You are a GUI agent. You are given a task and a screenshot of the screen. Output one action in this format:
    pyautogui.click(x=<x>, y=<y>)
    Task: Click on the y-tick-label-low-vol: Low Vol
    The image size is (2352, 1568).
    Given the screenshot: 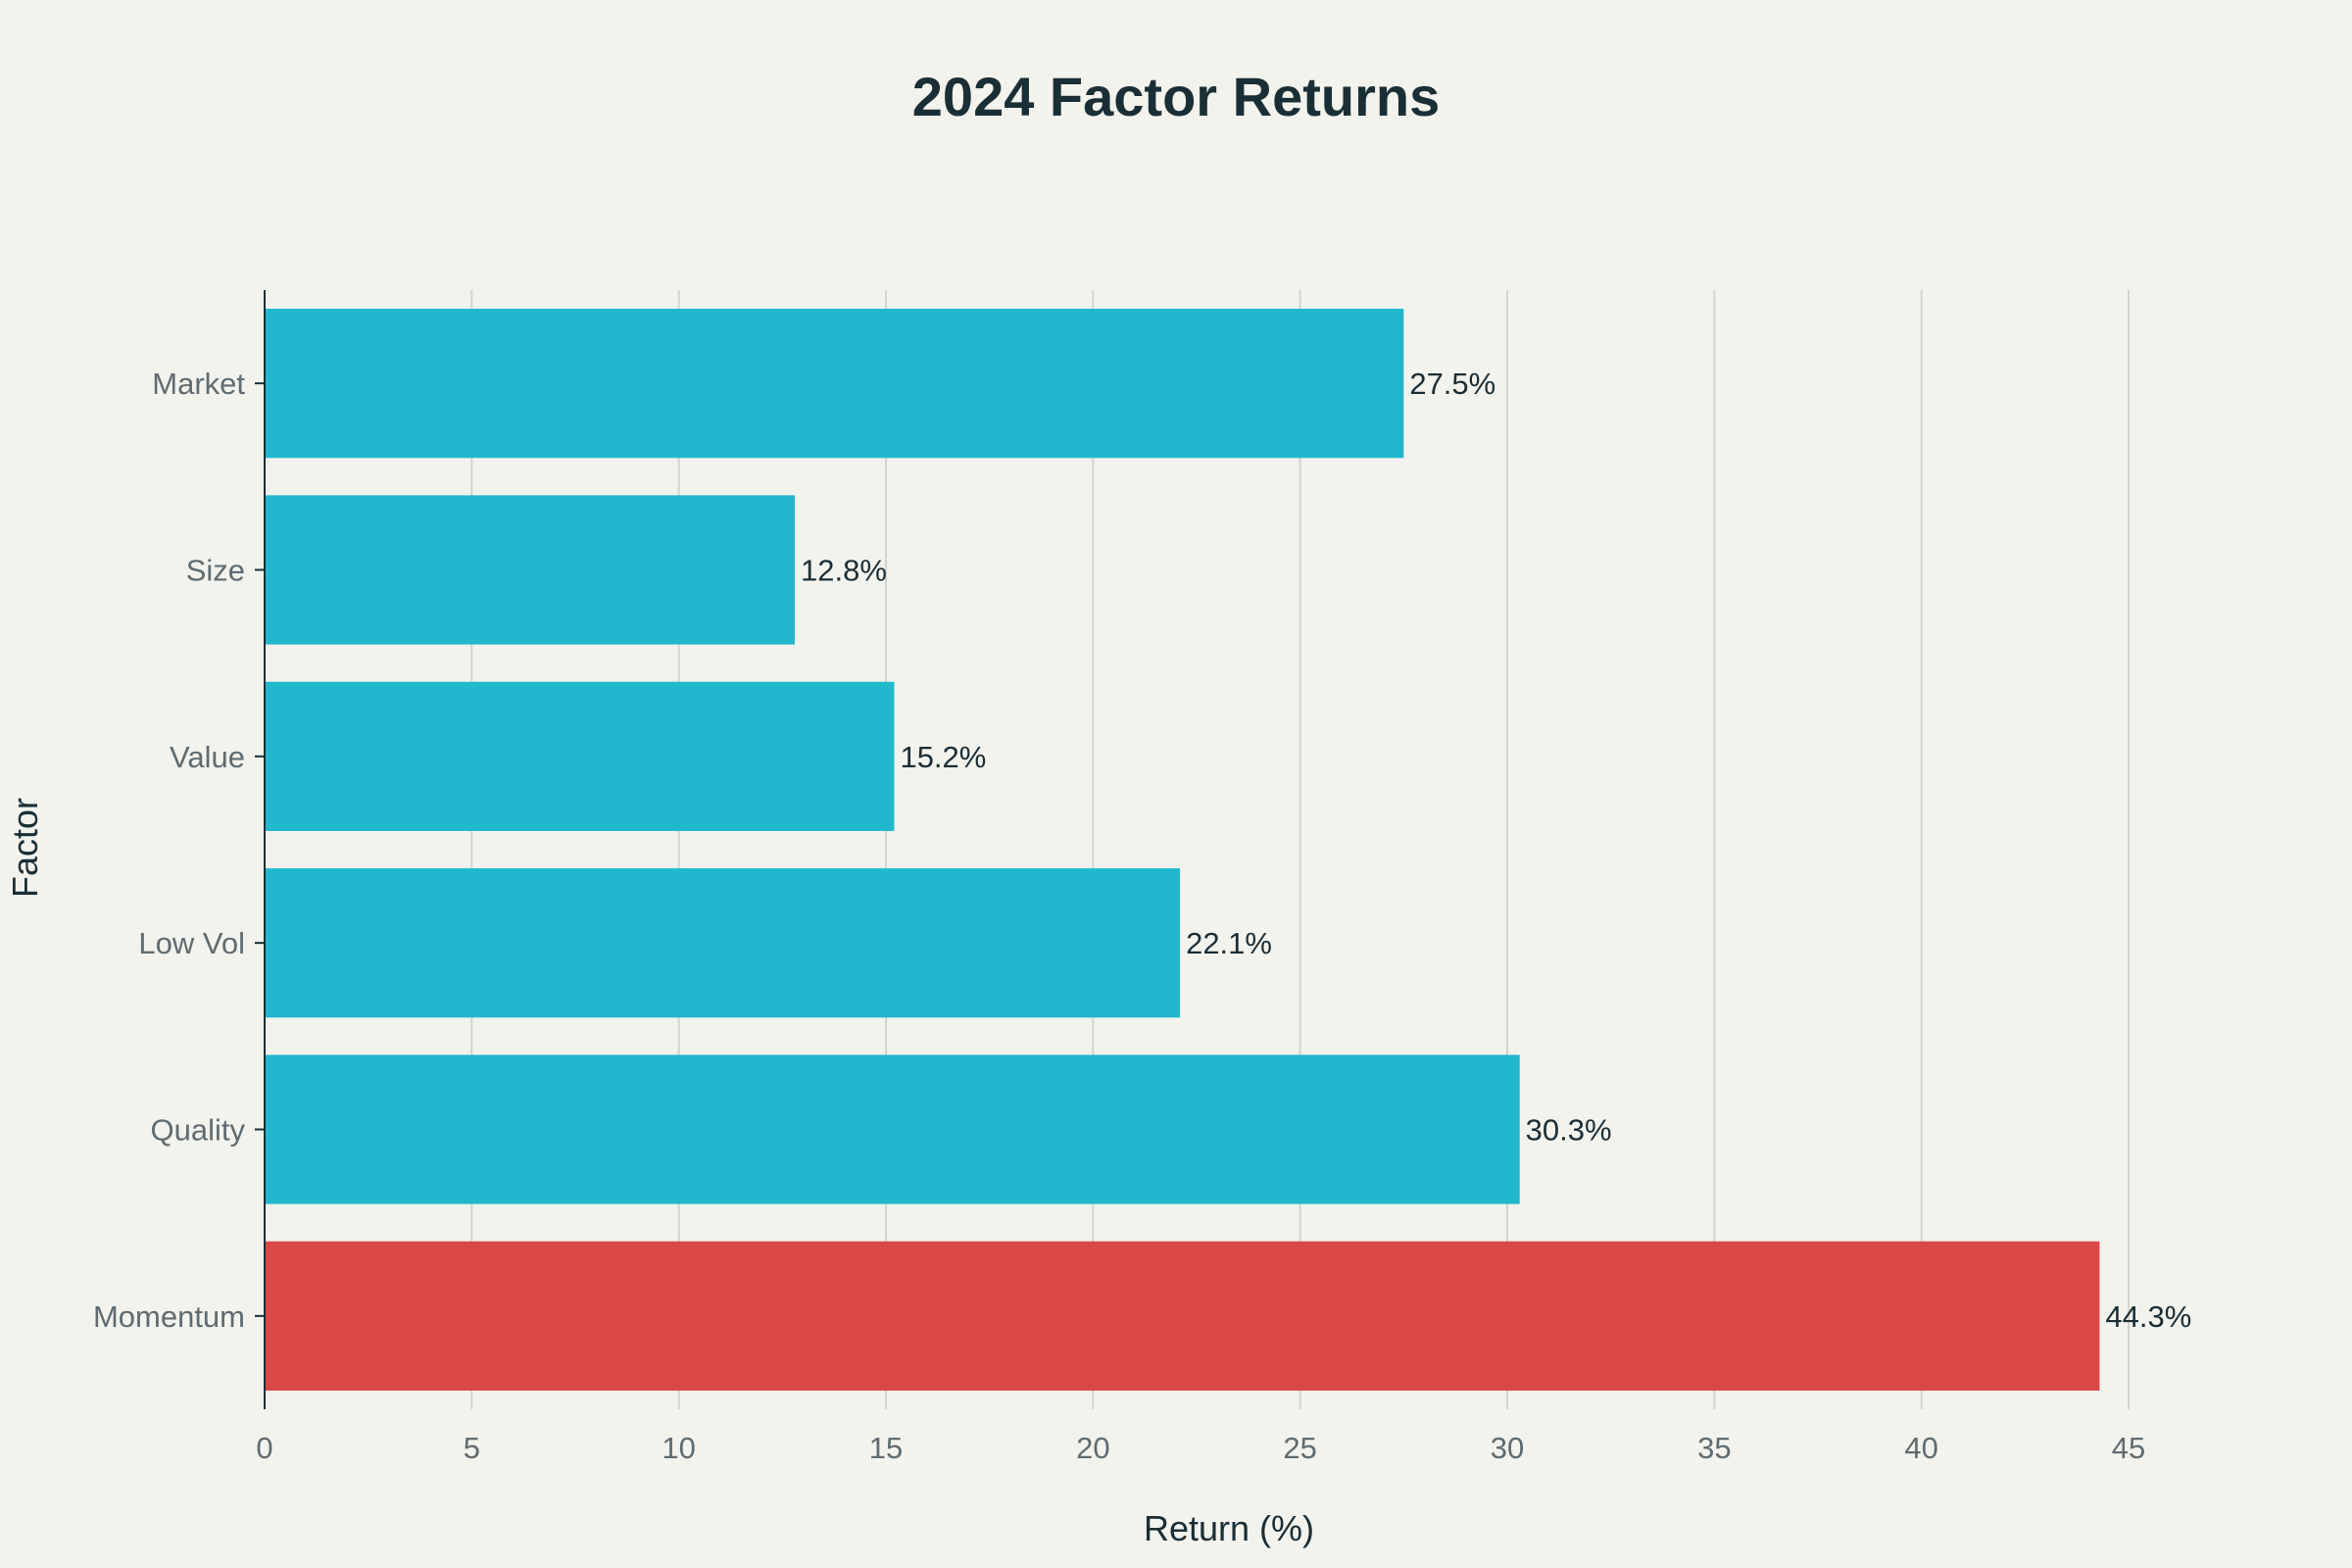 What is the action you would take?
    pyautogui.click(x=191, y=943)
    